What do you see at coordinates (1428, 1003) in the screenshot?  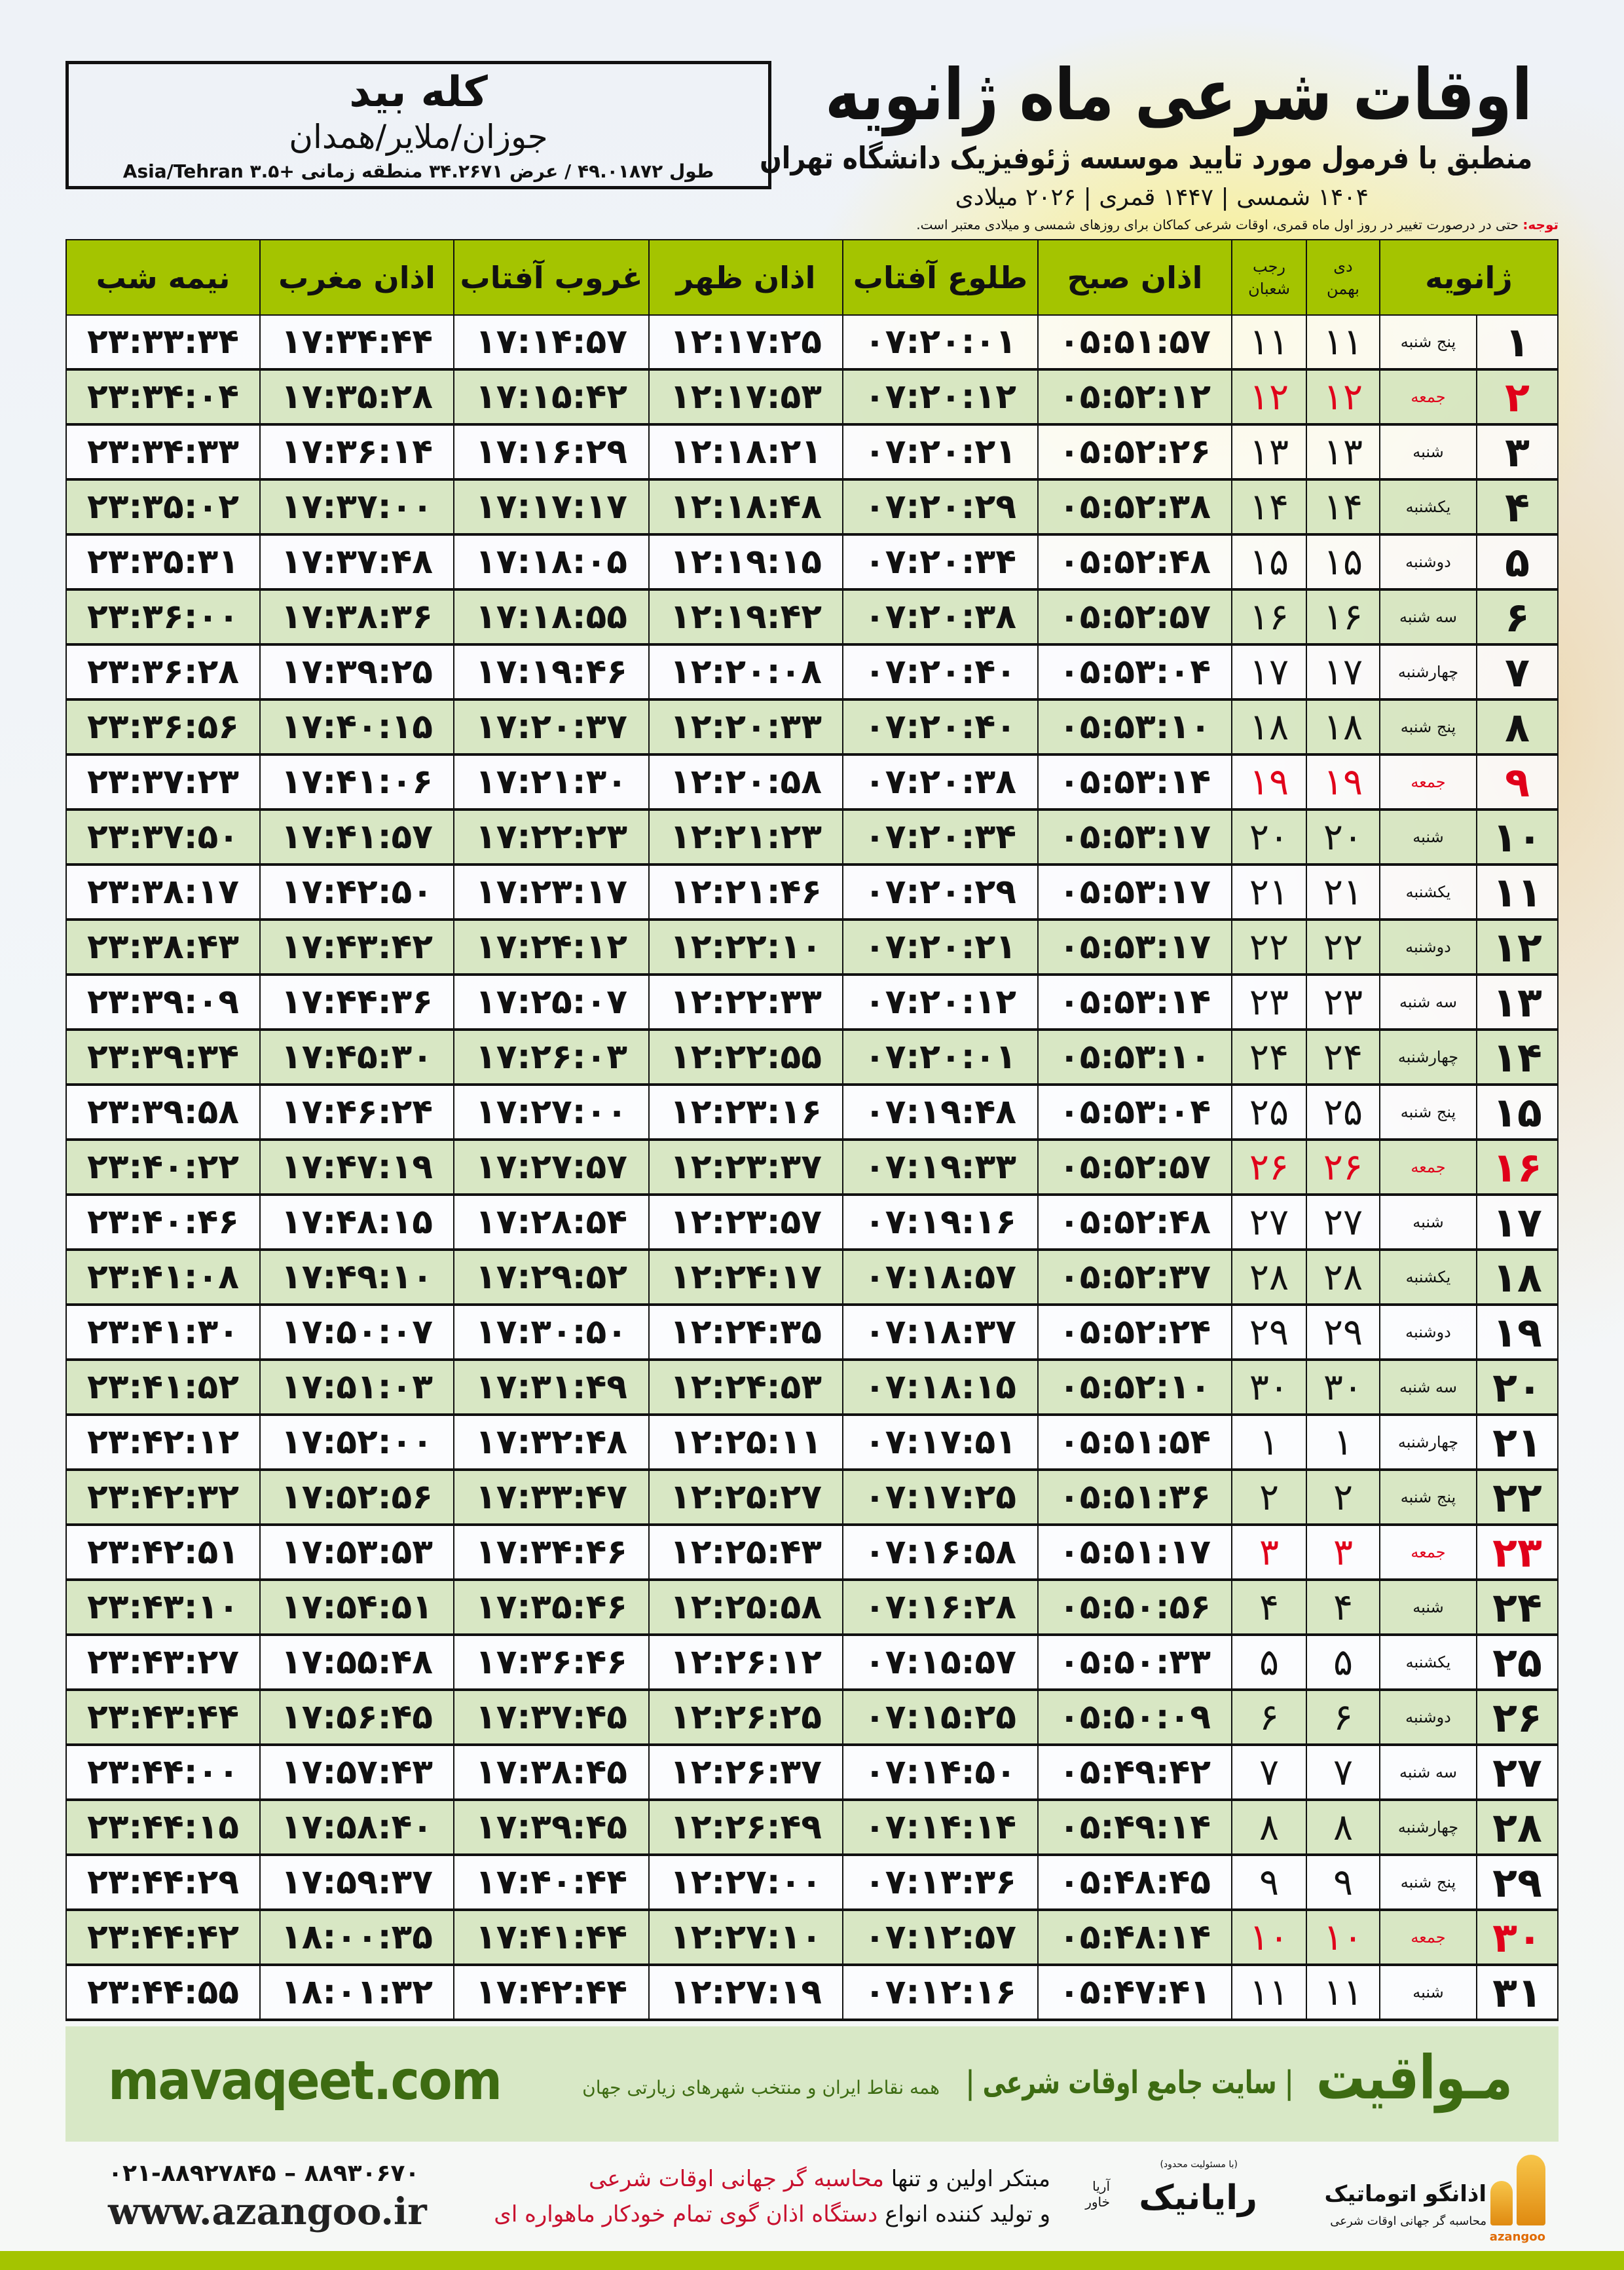 I see `weekday: سه شنبه` at bounding box center [1428, 1003].